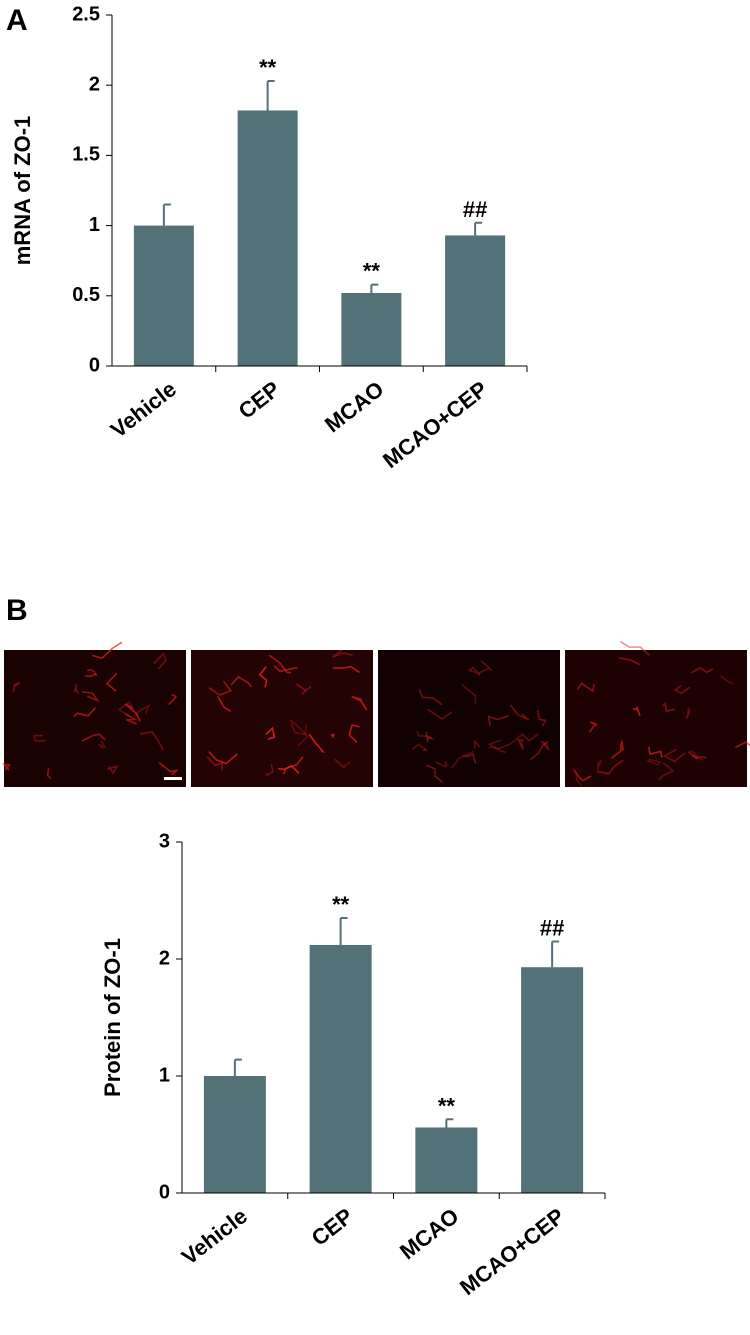 Image resolution: width=750 pixels, height=1335 pixels. I want to click on panel-label: B, so click(17, 610).